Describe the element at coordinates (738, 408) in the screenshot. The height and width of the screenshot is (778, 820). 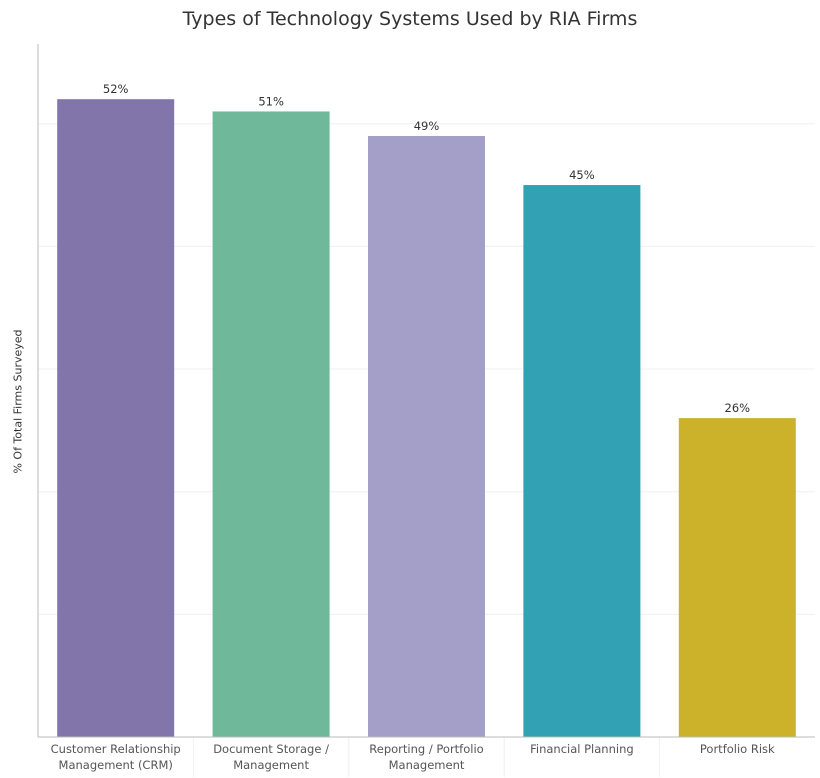
I see `data-label: 26%` at that location.